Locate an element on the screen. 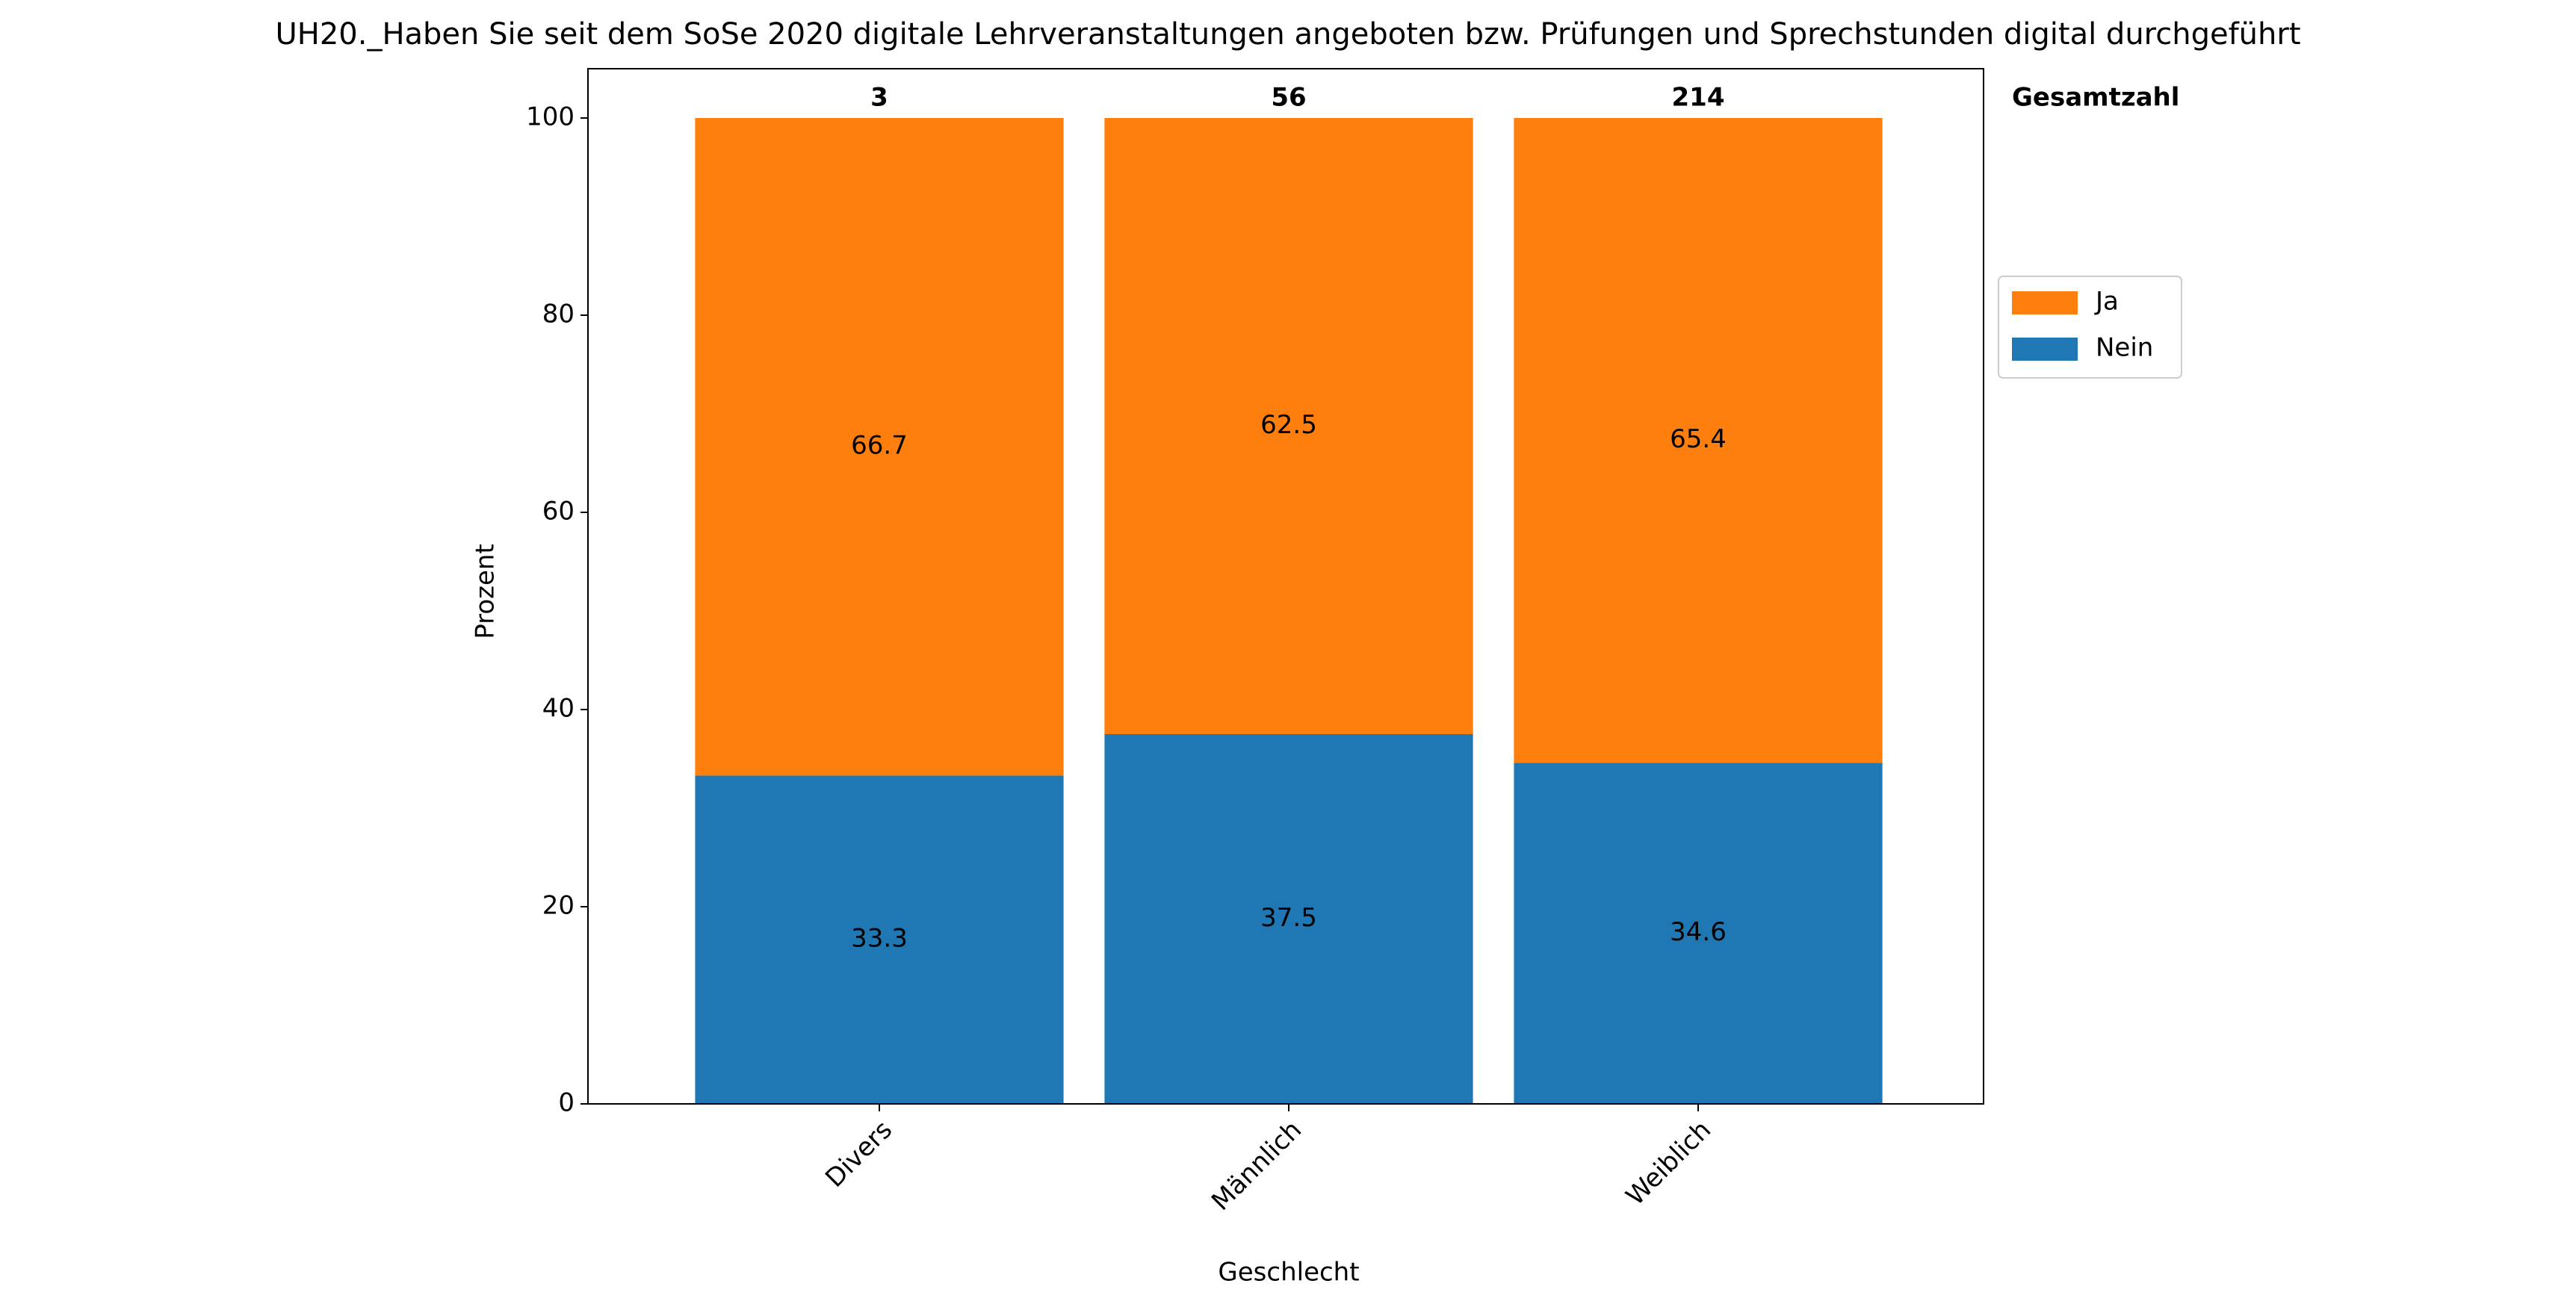 The image size is (2576, 1313). y-tick-label: 80 is located at coordinates (558, 314).